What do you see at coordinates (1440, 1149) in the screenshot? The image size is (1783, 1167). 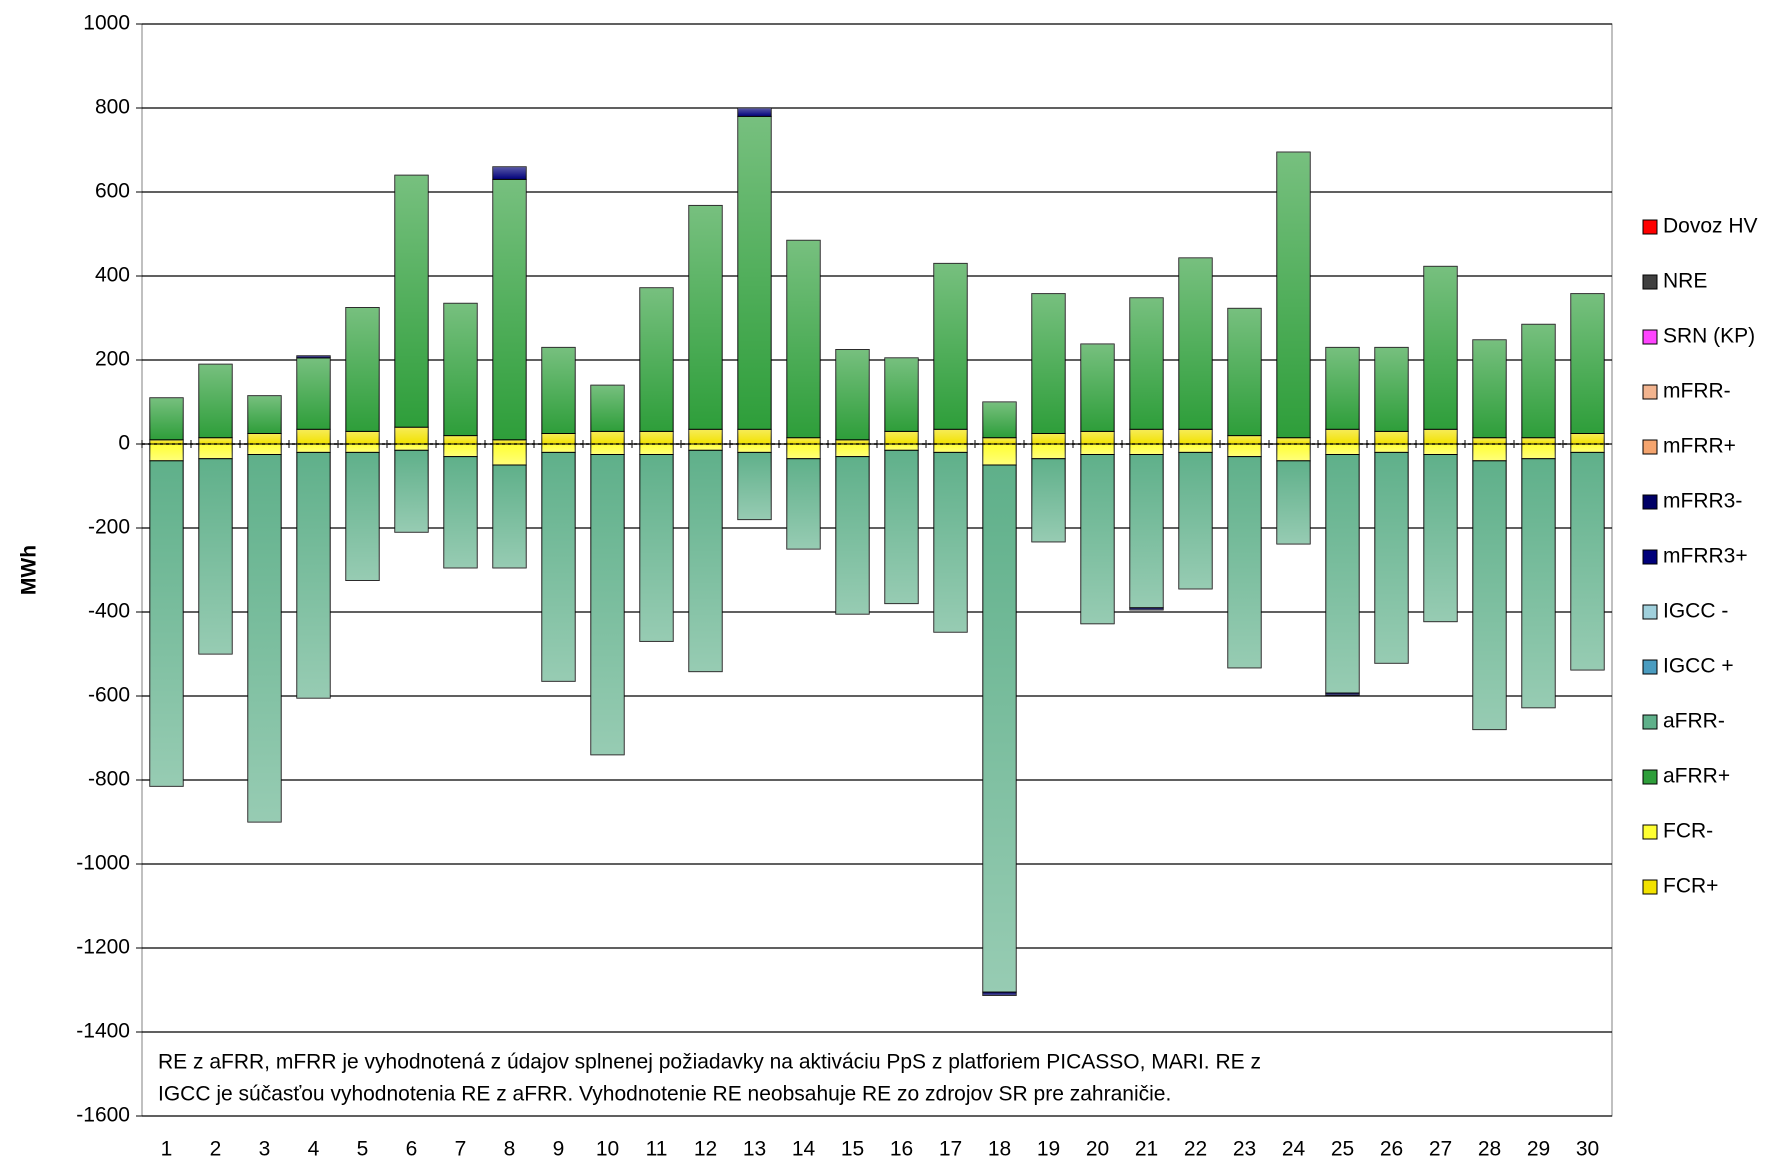 I see `x-tick-label: 27` at bounding box center [1440, 1149].